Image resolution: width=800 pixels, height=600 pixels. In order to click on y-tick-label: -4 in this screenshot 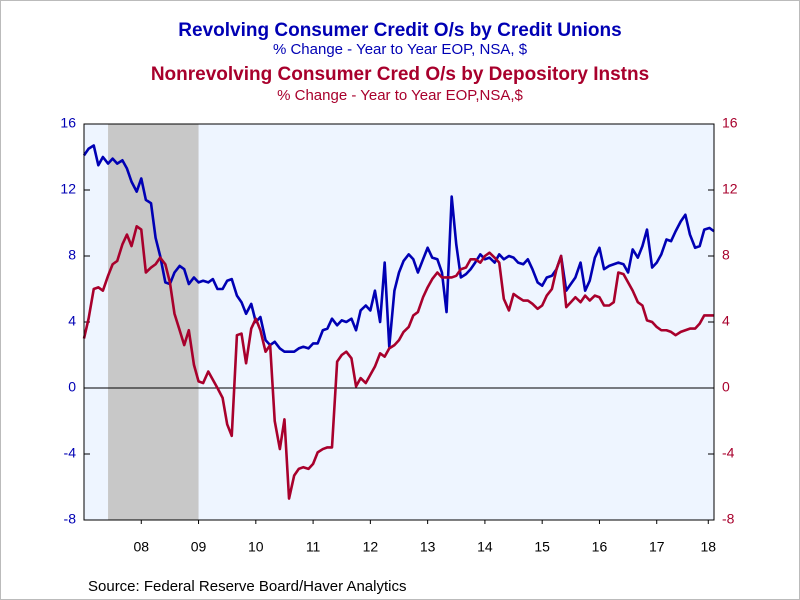, I will do `click(70, 453)`.